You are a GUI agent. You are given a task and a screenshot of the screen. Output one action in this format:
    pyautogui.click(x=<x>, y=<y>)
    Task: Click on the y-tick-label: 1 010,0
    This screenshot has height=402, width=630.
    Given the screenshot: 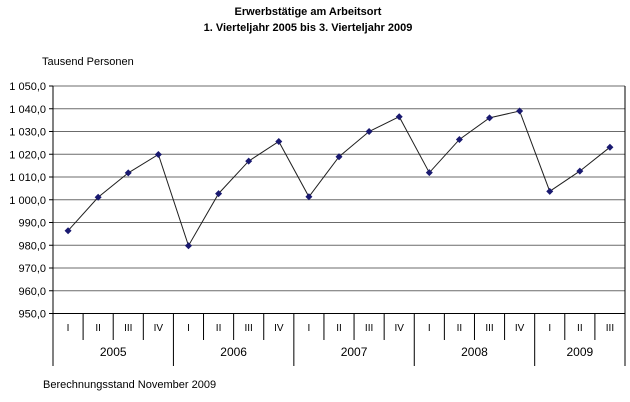 What is the action you would take?
    pyautogui.click(x=27, y=178)
    